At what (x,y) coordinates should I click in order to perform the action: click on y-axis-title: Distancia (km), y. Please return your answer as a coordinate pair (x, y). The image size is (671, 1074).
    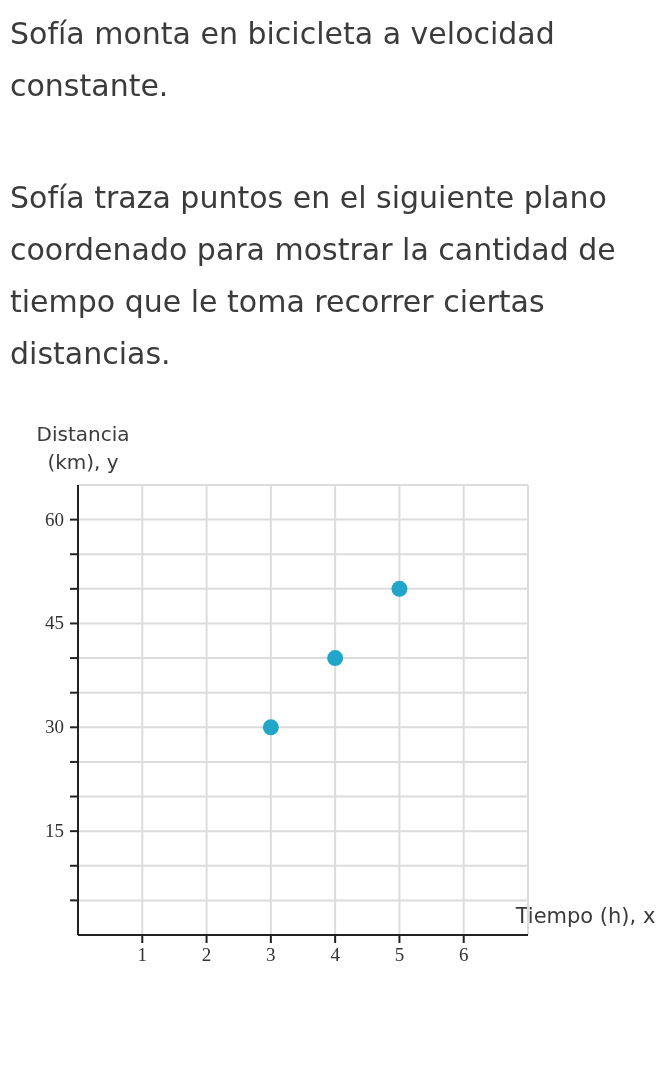
    Looking at the image, I should click on (83, 448).